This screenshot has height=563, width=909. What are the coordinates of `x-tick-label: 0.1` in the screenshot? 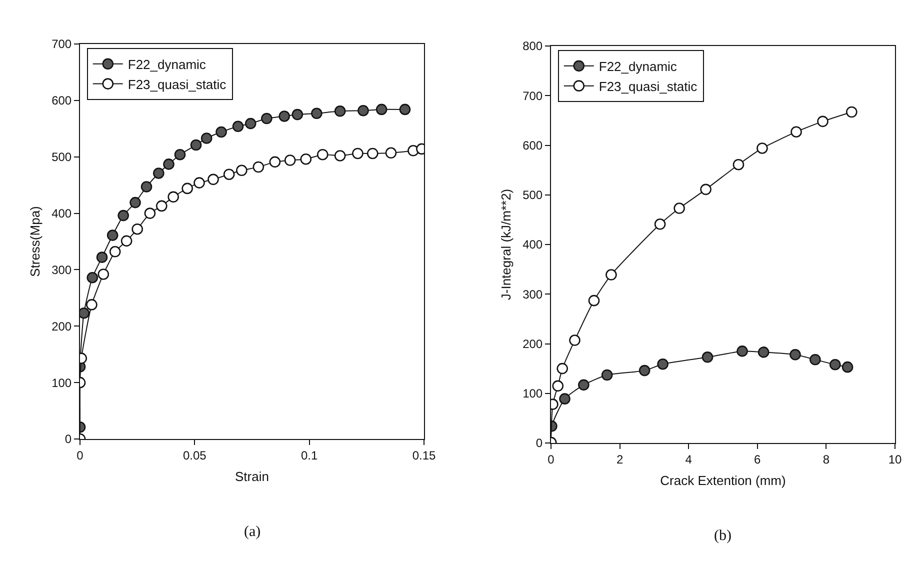 It's located at (309, 455).